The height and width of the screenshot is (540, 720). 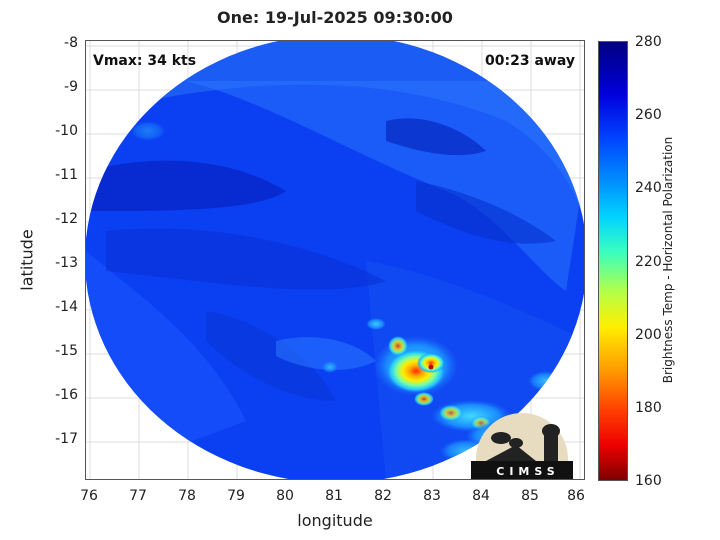 What do you see at coordinates (522, 446) in the screenshot?
I see `cimss-logo` at bounding box center [522, 446].